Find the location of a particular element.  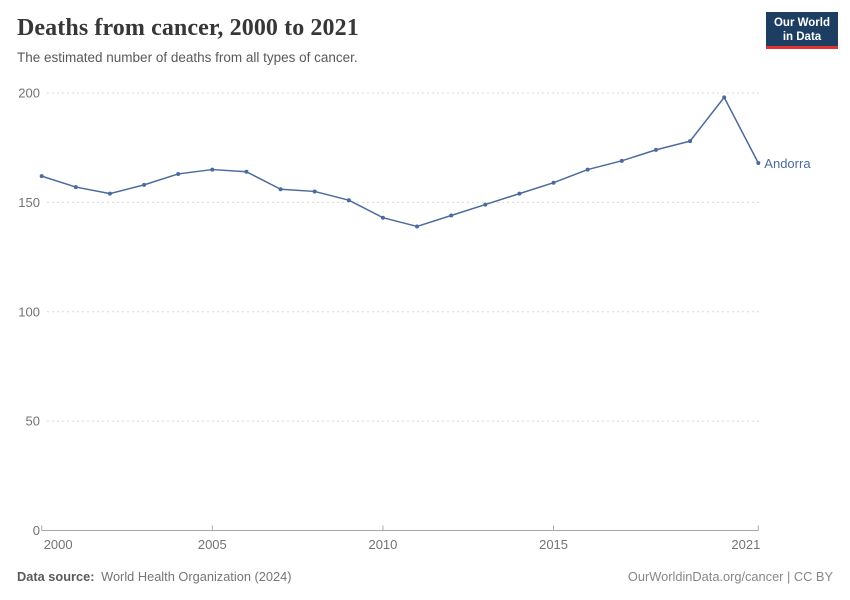

credit: OurWorldinData.org/cancer | CC BY is located at coordinates (730, 576).